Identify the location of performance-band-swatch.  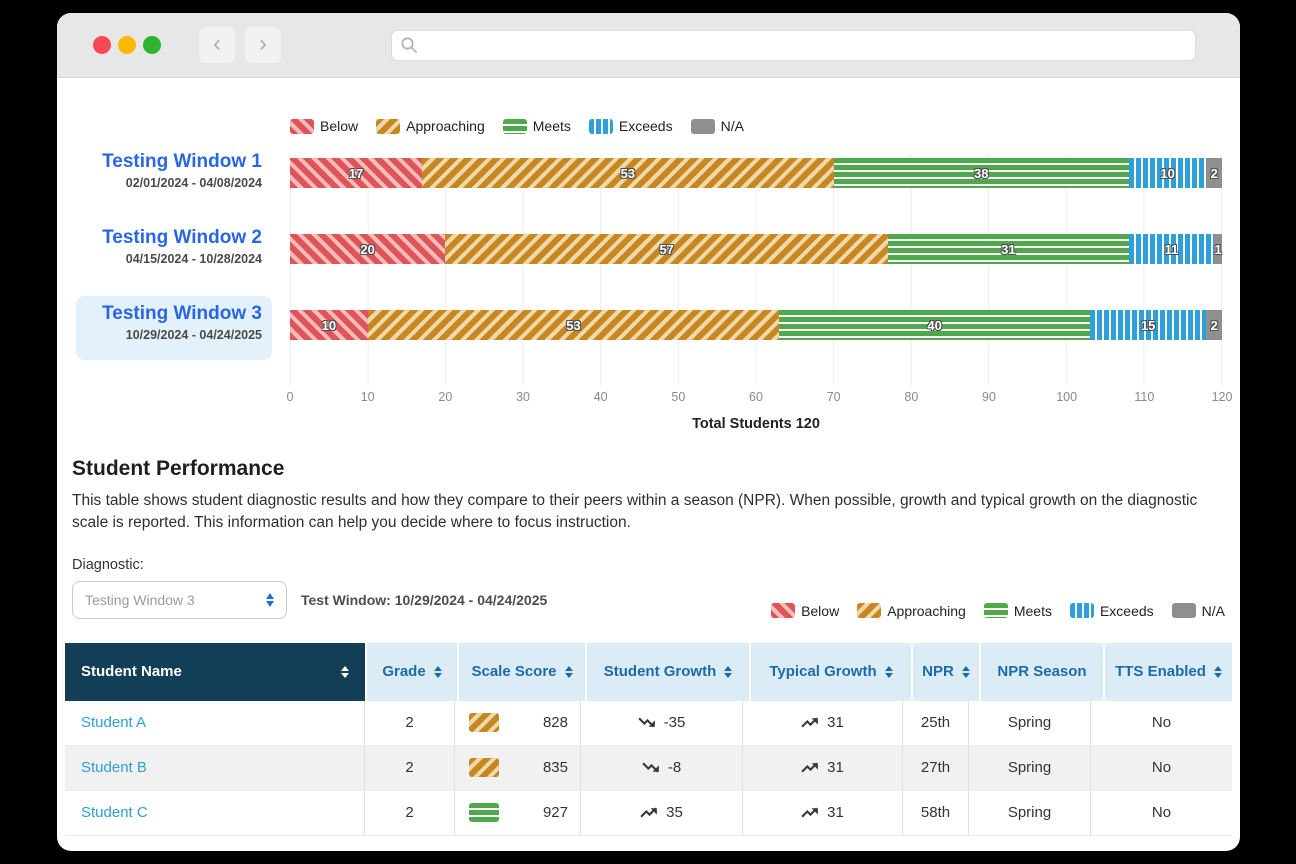
(484, 768).